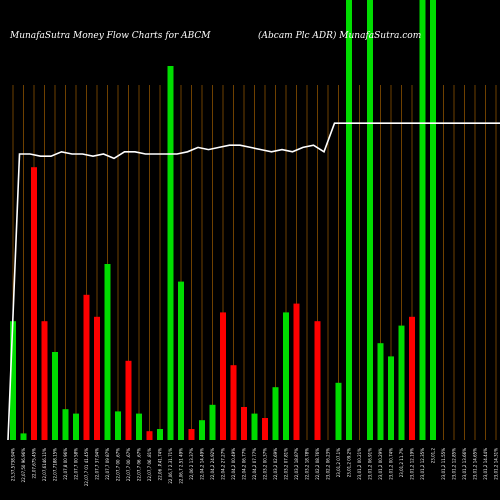  Describe the element at coordinates (307, 464) in the screenshot. I see `x-tick-label: 22,03,2 18.78%` at that location.